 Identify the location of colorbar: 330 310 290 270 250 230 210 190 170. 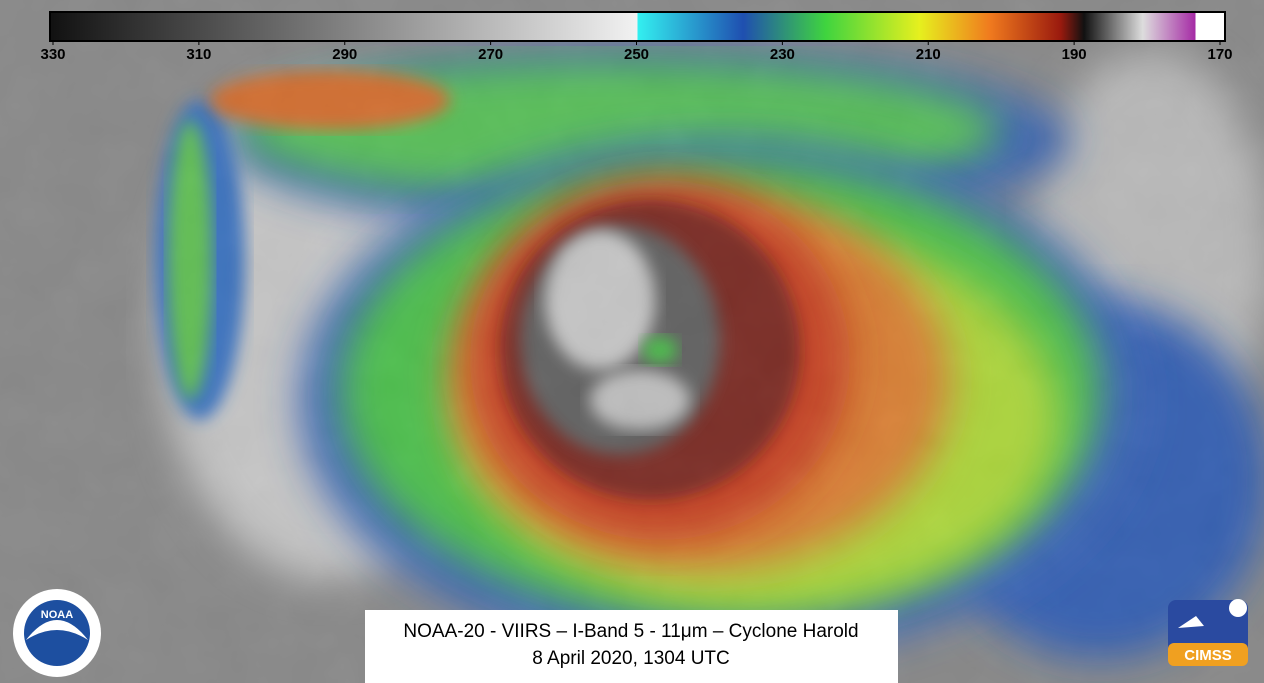
(636, 37).